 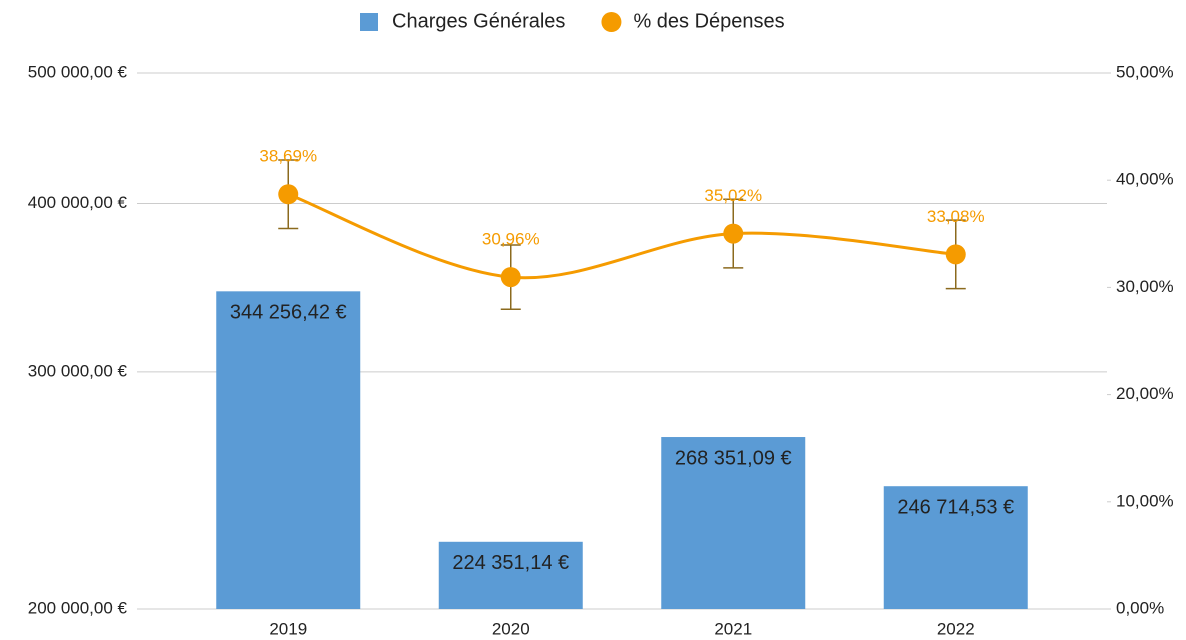 I want to click on x-tick-label: 2020, so click(x=511, y=628).